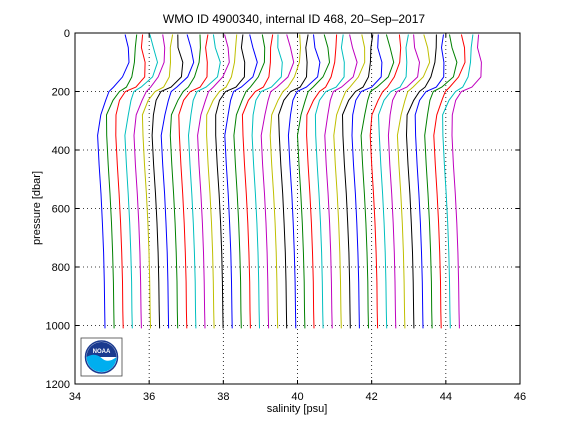 The height and width of the screenshot is (432, 576). I want to click on y-tick-label: 400, so click(61, 151).